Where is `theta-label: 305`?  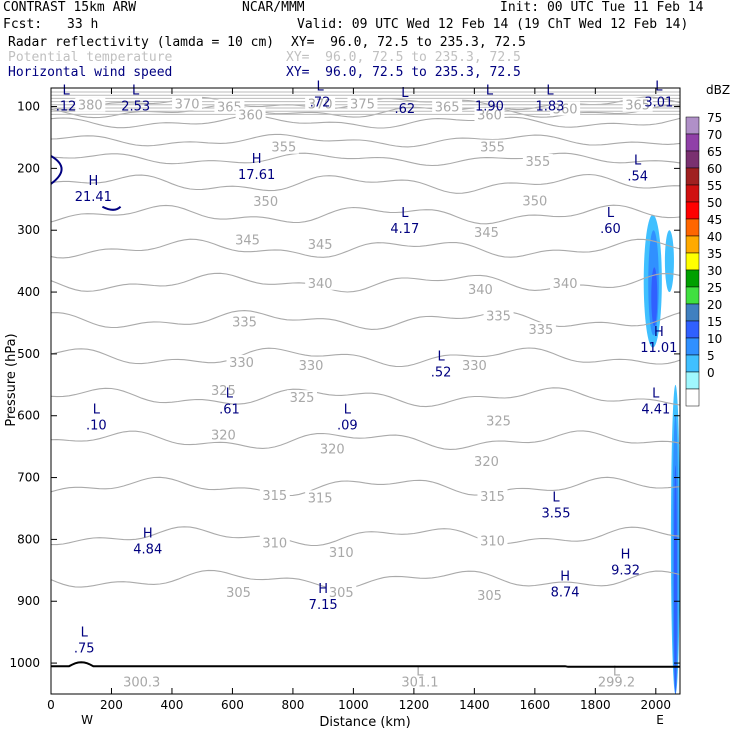 theta-label: 305 is located at coordinates (489, 596).